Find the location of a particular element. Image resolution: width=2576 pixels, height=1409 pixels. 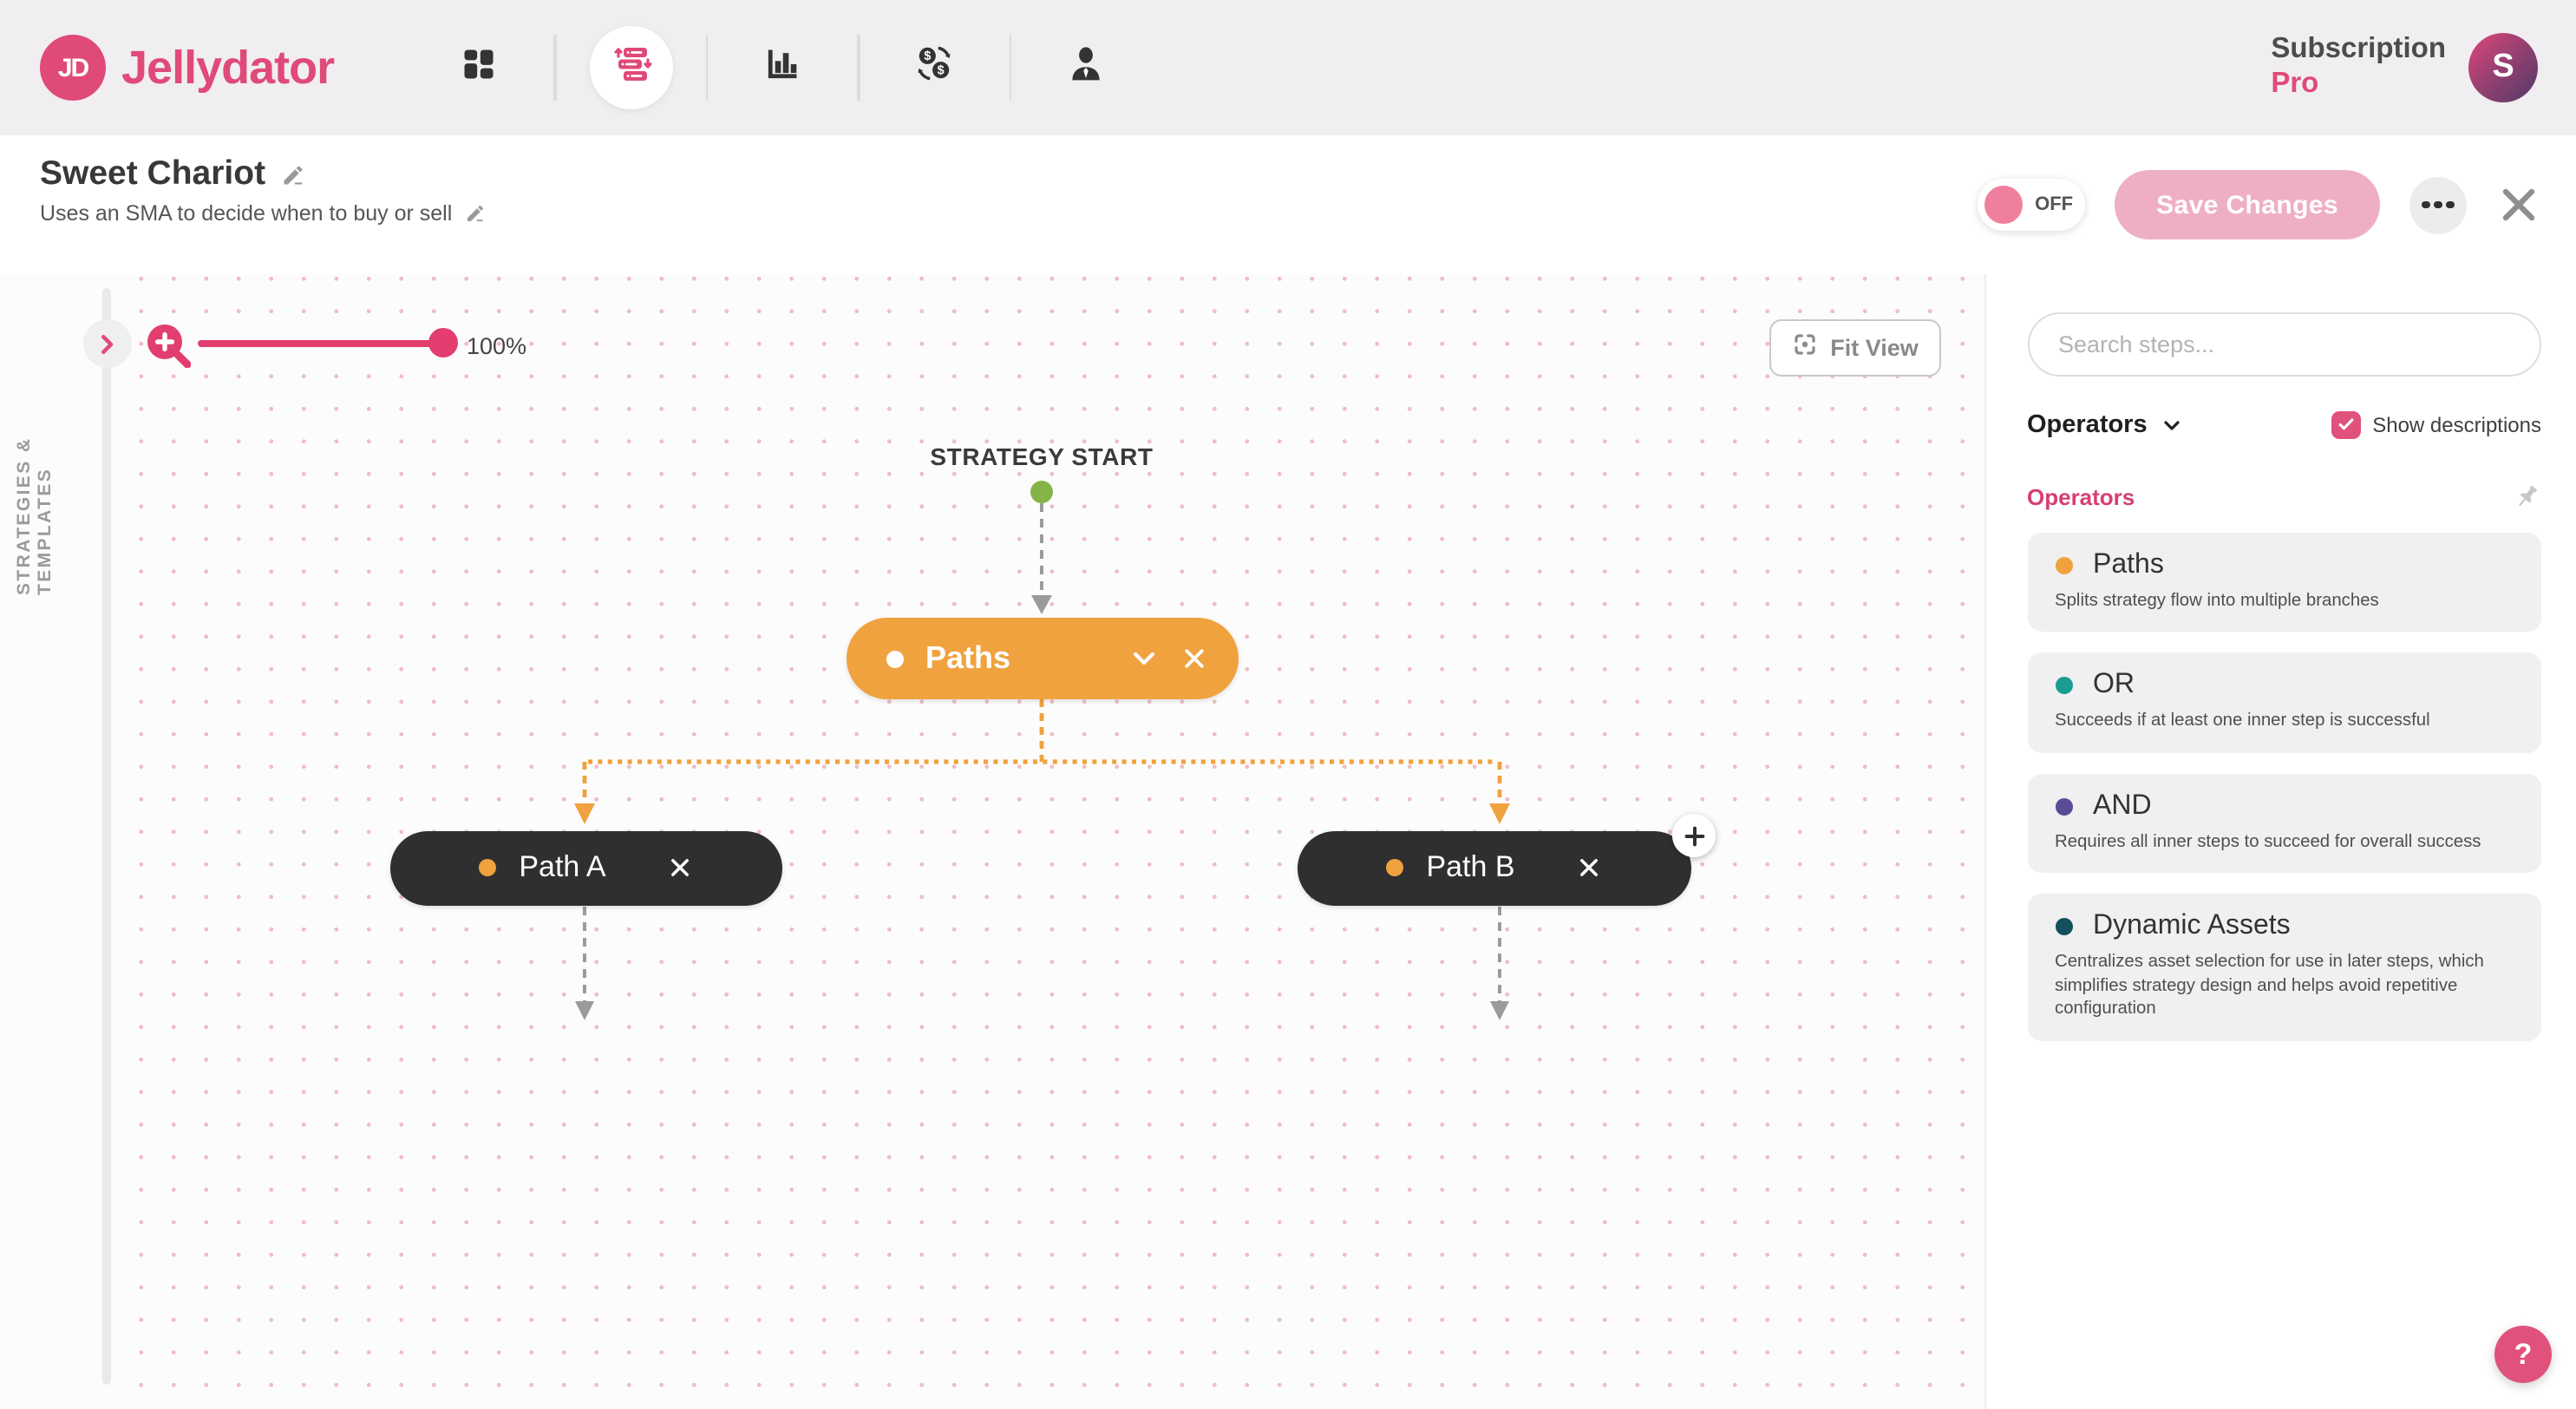

edit-subtitle-icon is located at coordinates (474, 214).